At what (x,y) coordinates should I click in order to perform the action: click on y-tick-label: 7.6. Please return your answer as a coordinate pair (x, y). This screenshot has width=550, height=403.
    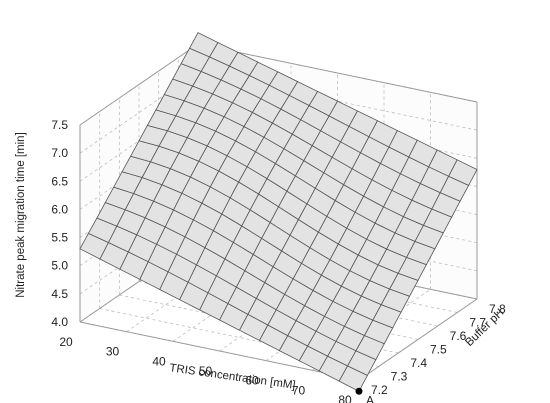
    Looking at the image, I should click on (458, 336).